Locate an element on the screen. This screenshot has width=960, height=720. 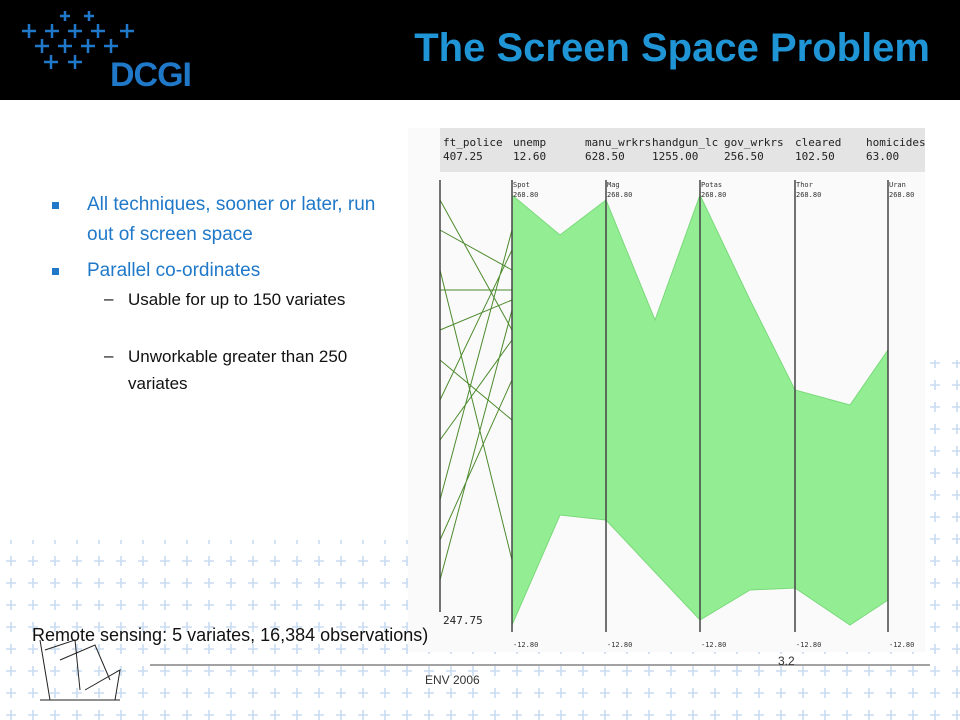
axis-name: Potas is located at coordinates (711, 185).